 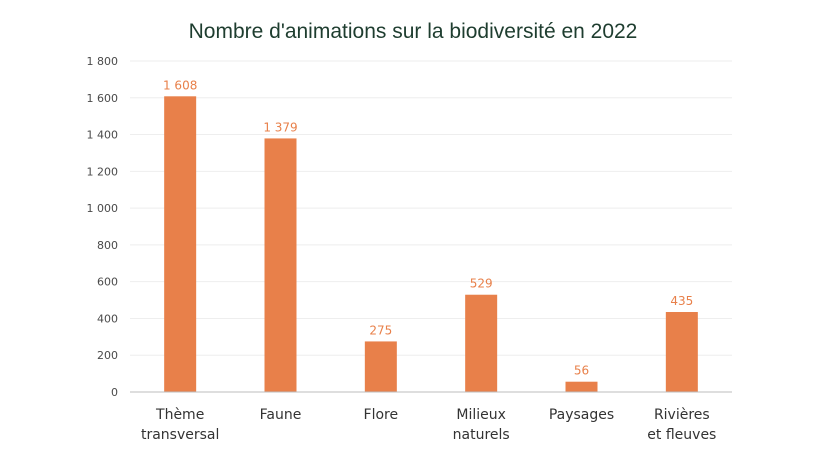 I want to click on y-tick-label: 0, so click(x=114, y=392).